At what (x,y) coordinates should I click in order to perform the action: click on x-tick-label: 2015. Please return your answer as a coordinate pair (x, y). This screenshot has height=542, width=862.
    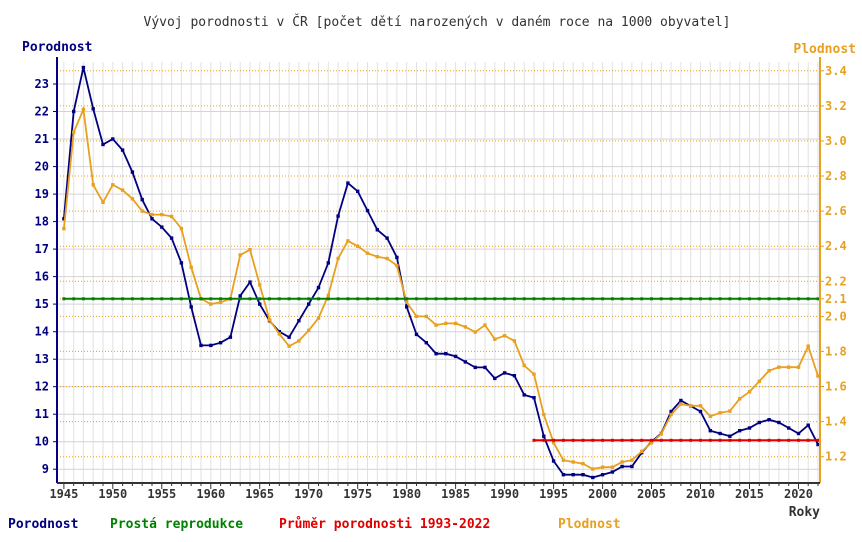
    Looking at the image, I should click on (749, 494).